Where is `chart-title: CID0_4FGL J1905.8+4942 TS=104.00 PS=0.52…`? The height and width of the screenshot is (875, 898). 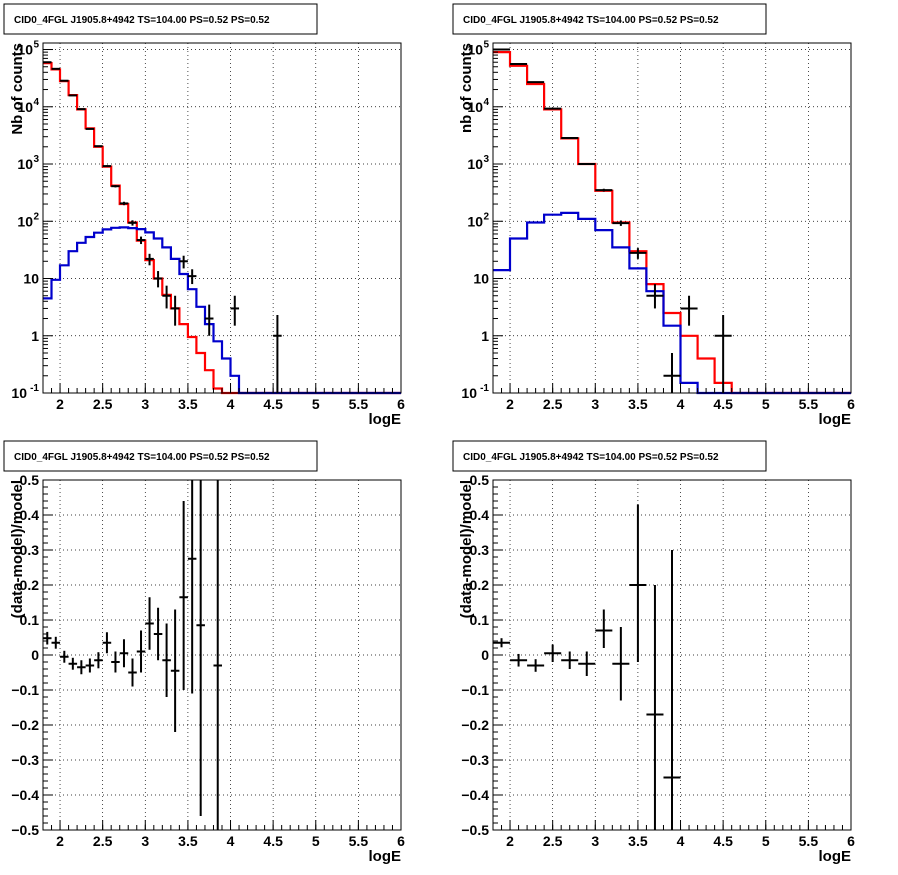
chart-title: CID0_4FGL J1905.8+4942 TS=104.00 PS=0.52… is located at coordinates (142, 20).